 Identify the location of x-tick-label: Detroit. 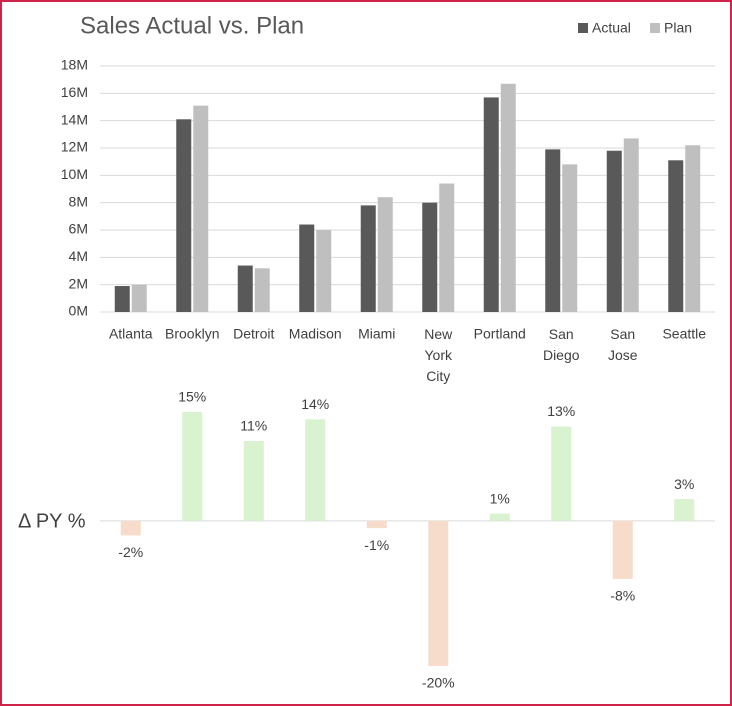
(253, 334).